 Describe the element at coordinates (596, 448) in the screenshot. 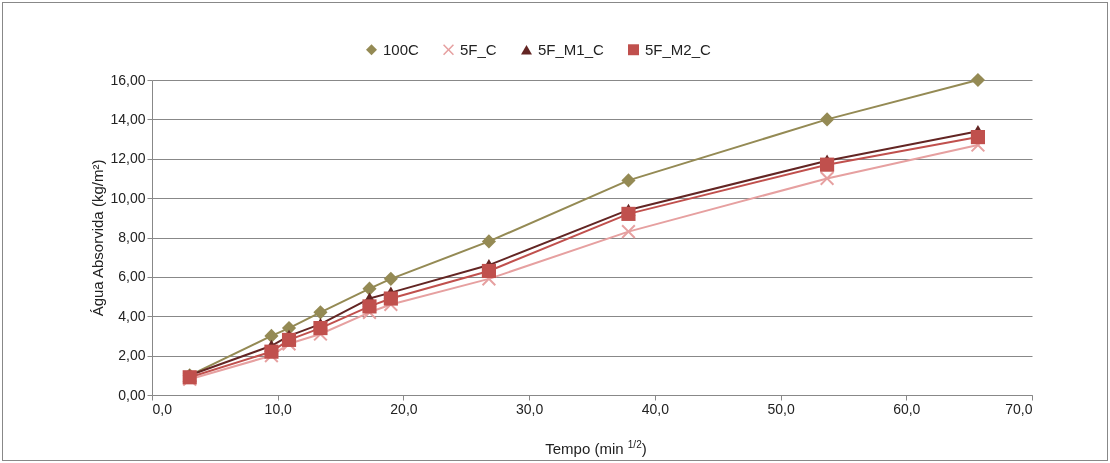

I see `x-axis-title: Tempo (min $^{1/2}$)` at that location.